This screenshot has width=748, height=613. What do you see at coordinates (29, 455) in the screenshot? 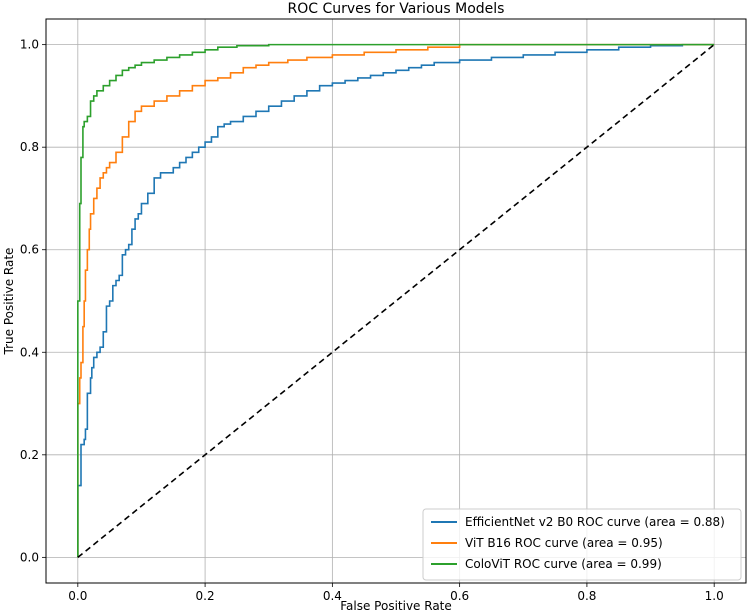
I see `y-tick-label: 0.2` at bounding box center [29, 455].